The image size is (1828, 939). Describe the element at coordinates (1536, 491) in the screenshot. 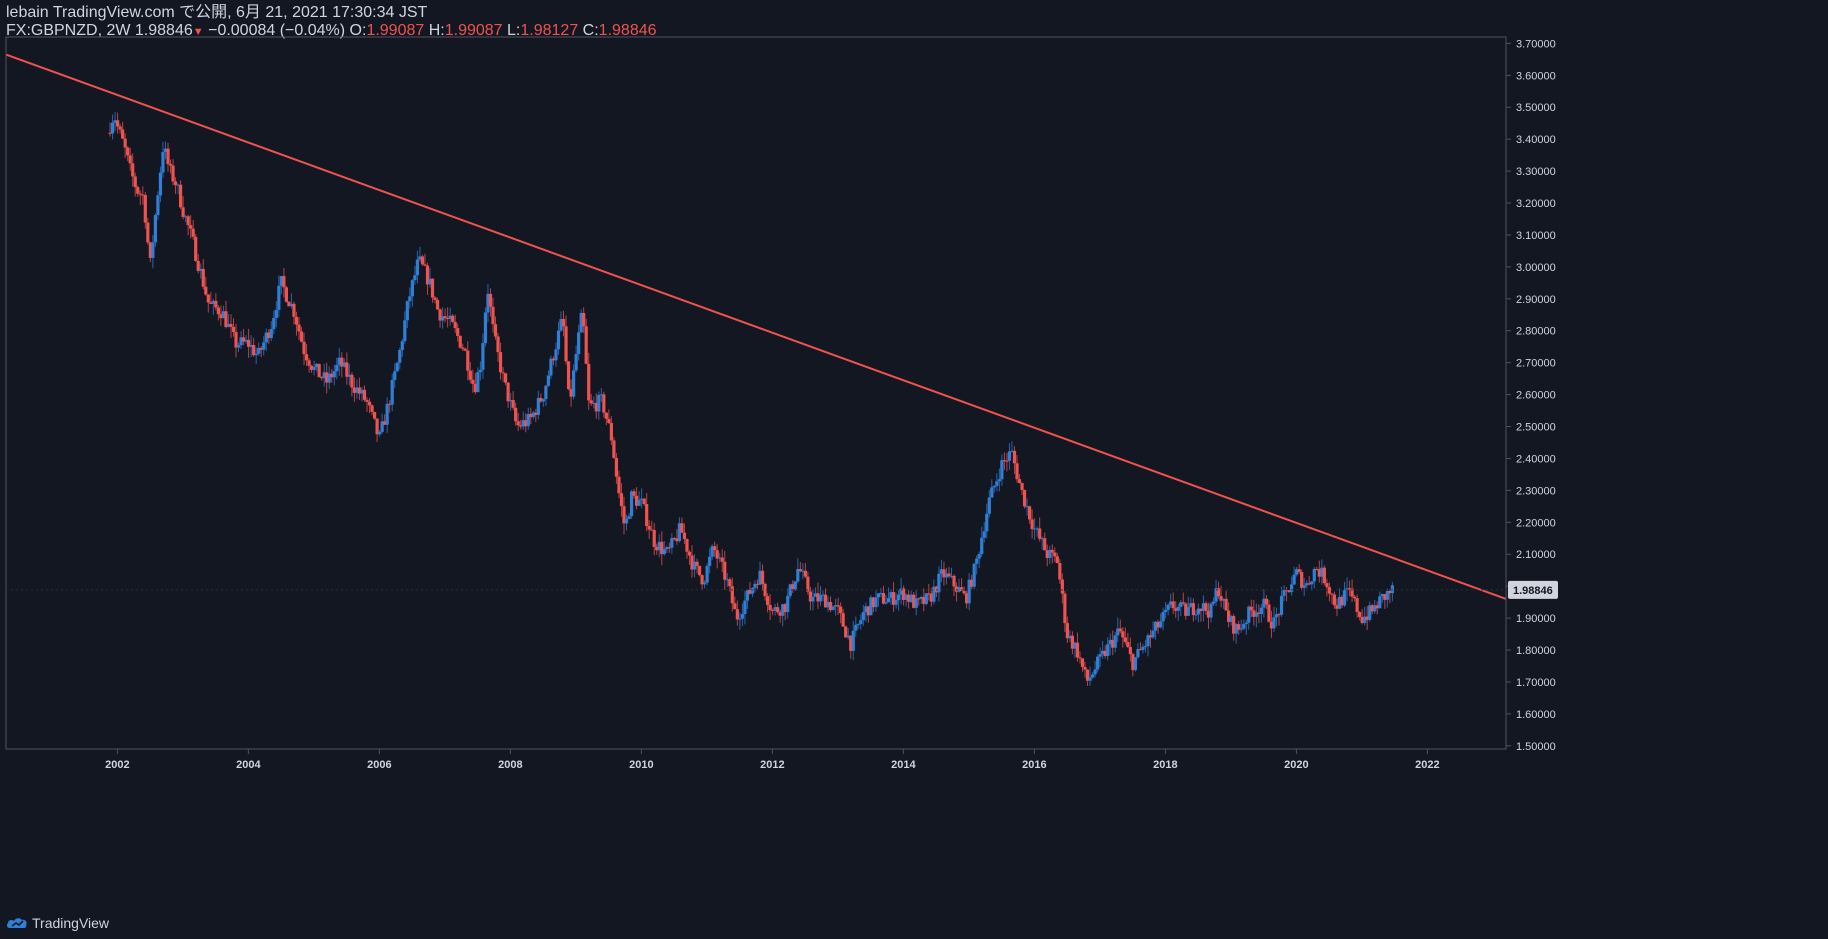

I see `y-tick-label: 2.30000` at that location.